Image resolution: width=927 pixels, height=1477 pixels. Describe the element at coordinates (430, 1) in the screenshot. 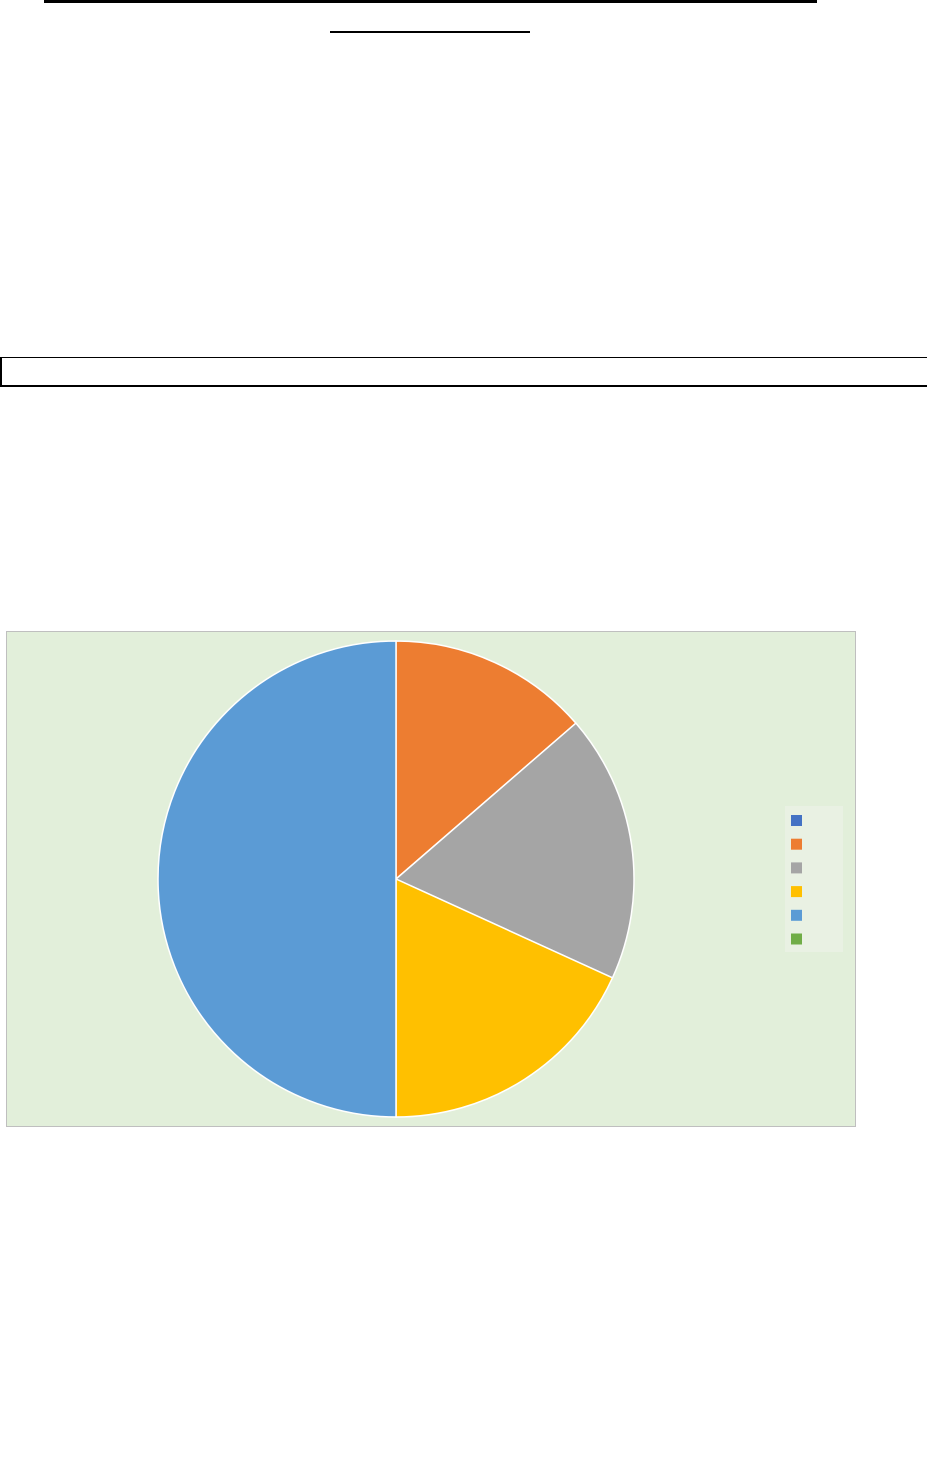

I see `top-rule` at that location.